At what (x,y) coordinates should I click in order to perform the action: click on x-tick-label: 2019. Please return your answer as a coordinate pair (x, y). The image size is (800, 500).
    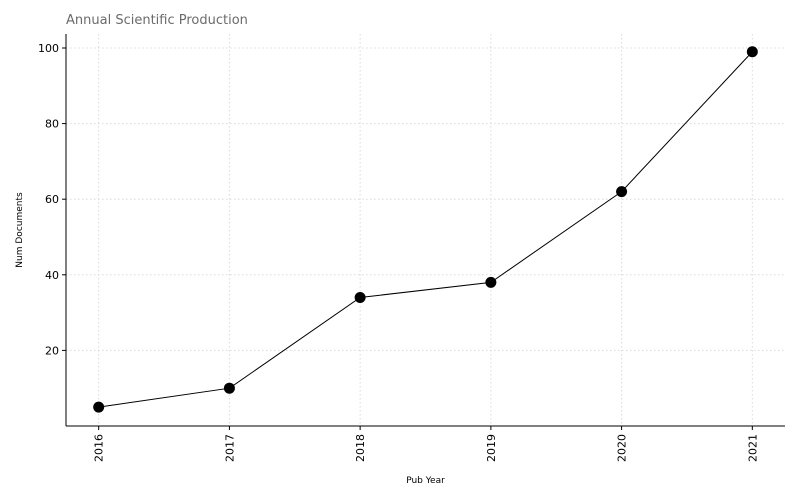
    Looking at the image, I should click on (491, 448).